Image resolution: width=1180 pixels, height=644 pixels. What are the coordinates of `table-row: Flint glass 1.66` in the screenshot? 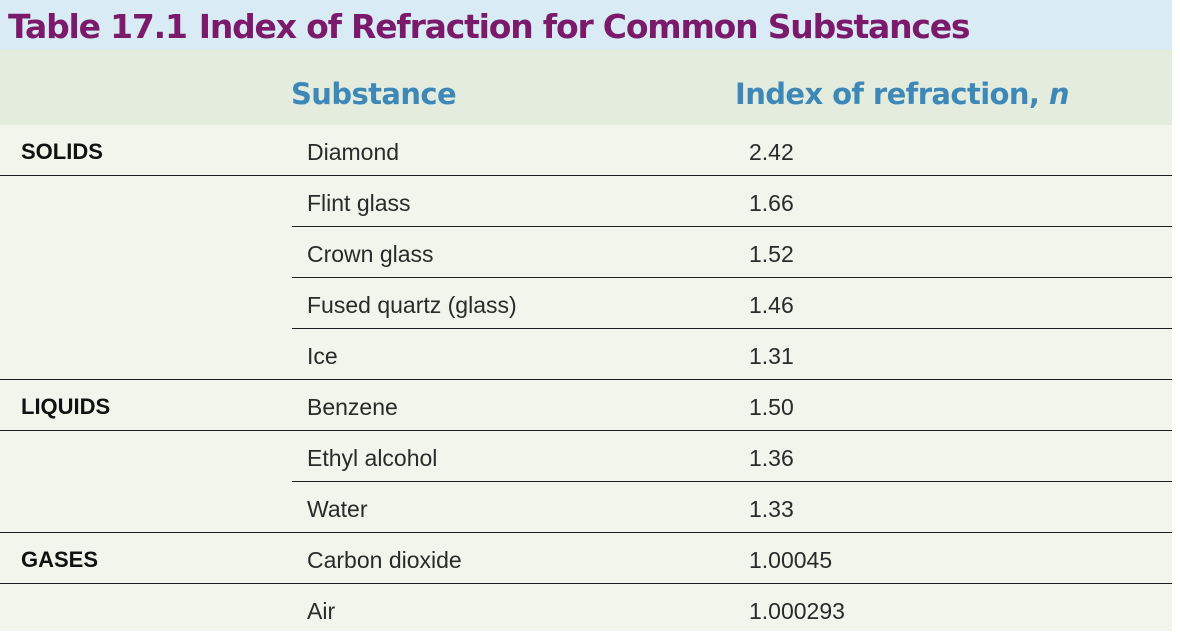 It's located at (586, 201).